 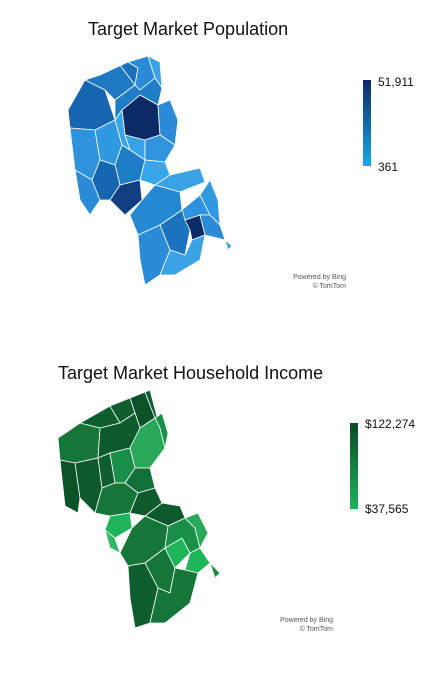 I want to click on population-legend-gradient, so click(x=367, y=123).